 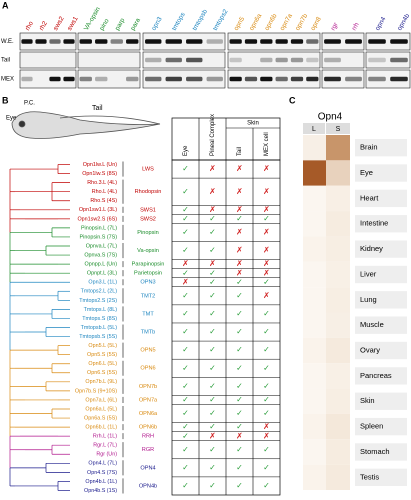 What do you see at coordinates (147, 468) in the screenshot?
I see `group-label: OPN4` at bounding box center [147, 468].